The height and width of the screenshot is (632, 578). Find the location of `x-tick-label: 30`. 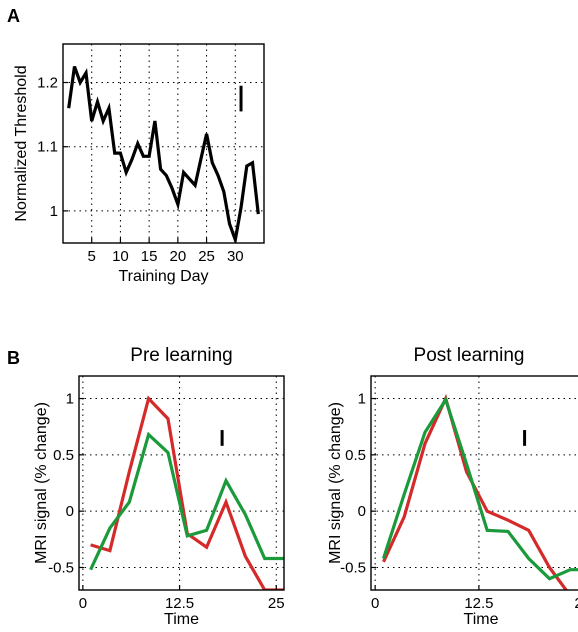

x-tick-label: 30 is located at coordinates (235, 256).